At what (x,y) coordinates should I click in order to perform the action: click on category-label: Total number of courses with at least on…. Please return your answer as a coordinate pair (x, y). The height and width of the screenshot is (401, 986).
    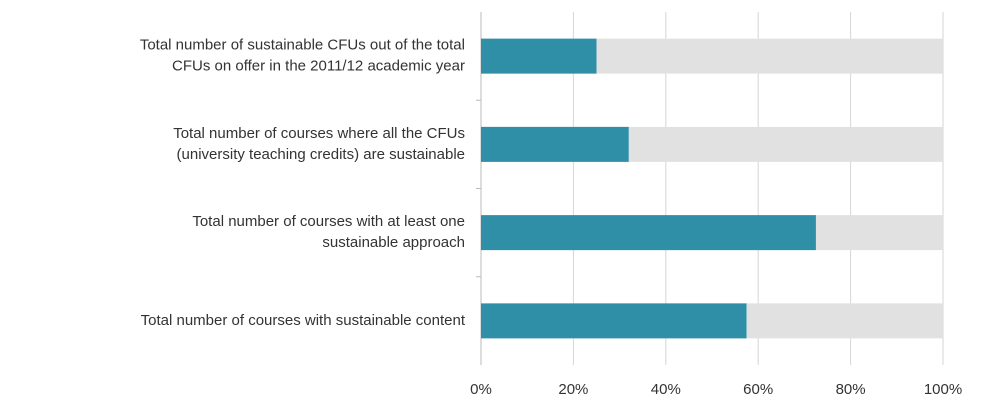
    Looking at the image, I should click on (328, 232).